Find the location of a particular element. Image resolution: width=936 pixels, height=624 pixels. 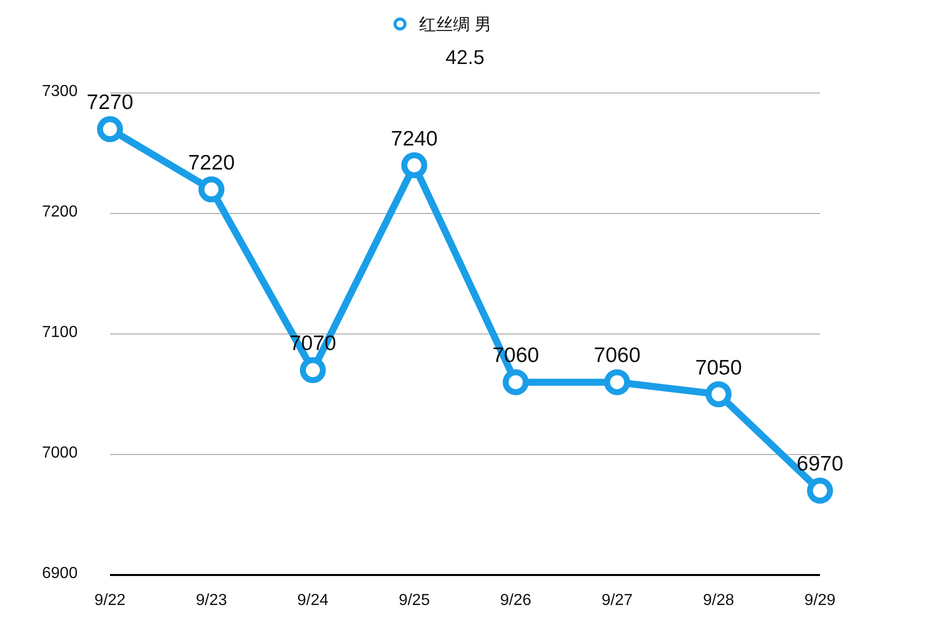

data-label: 7060 is located at coordinates (617, 356).